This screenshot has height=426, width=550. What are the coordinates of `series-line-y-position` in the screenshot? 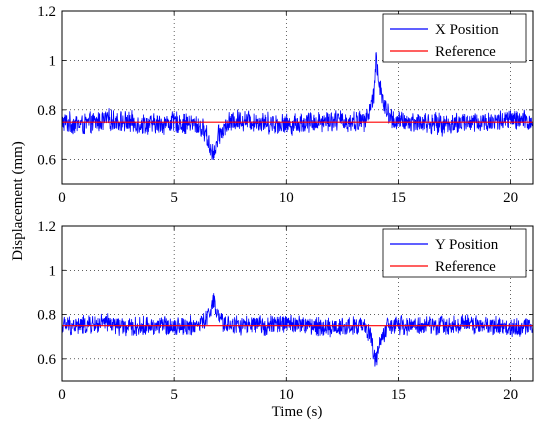 It's located at (297, 330).